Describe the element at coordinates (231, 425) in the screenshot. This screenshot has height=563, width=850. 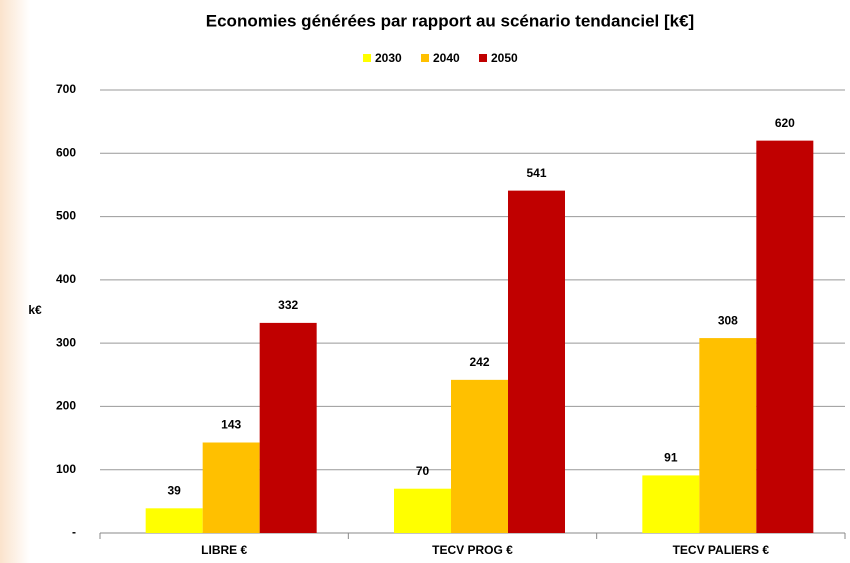
I see `data-label: 143` at that location.